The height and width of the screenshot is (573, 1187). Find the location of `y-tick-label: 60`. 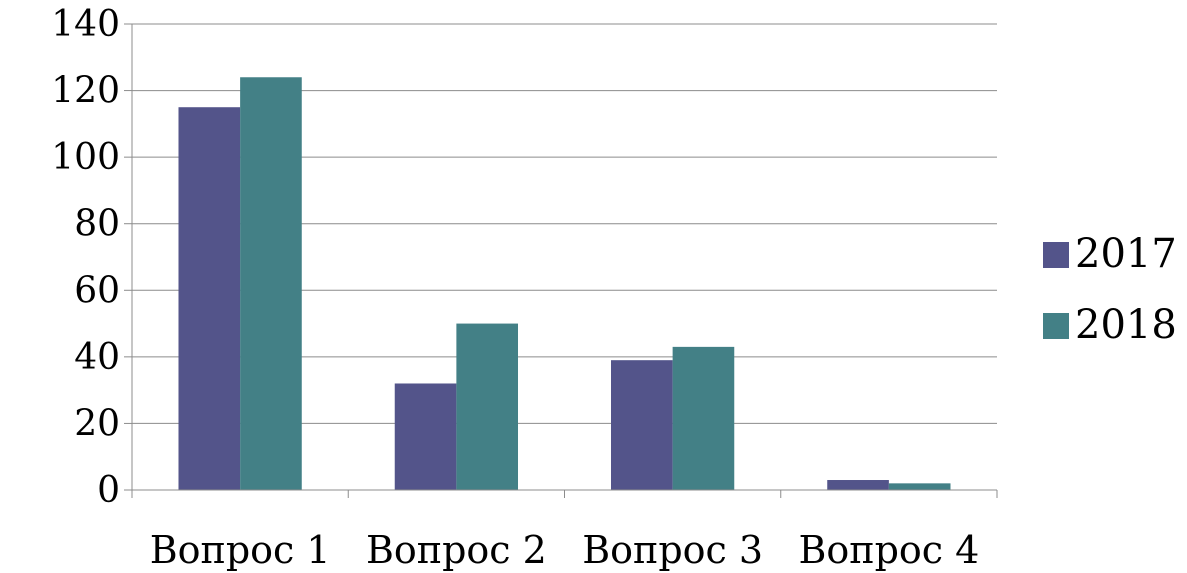

y-tick-label: 60 is located at coordinates (97, 290).